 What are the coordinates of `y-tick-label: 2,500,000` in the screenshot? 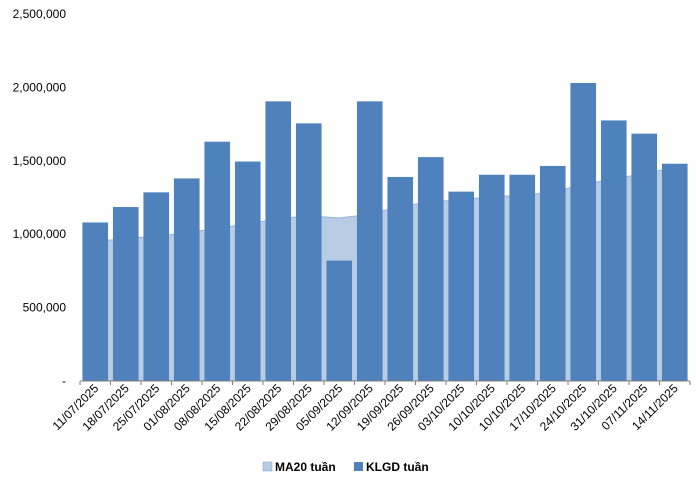 It's located at (40, 14).